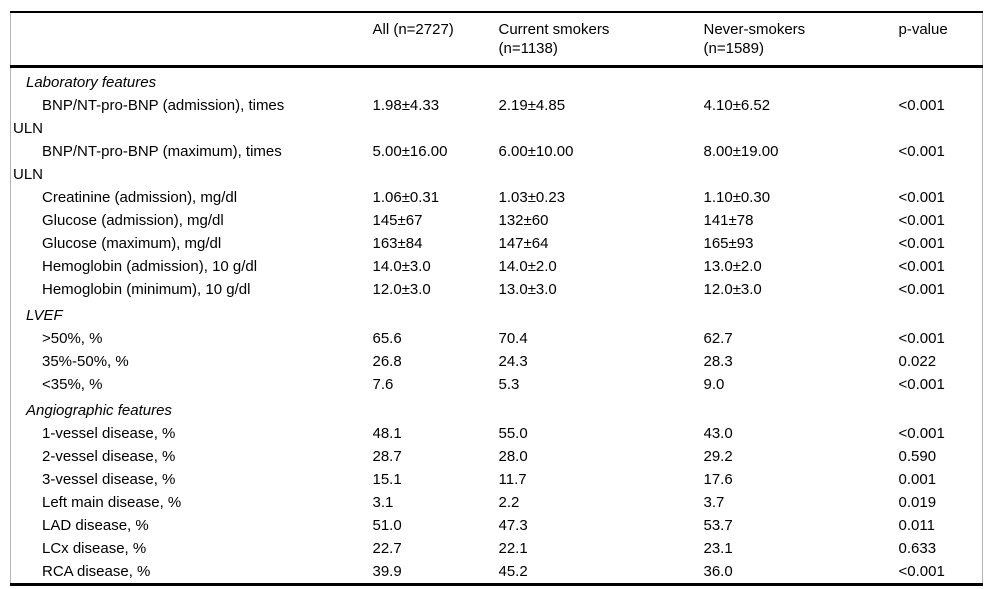 This screenshot has height=589, width=992. Describe the element at coordinates (801, 40) in the screenshot. I see `column-header-never-smokers: Never-smokers (n=1589)` at that location.